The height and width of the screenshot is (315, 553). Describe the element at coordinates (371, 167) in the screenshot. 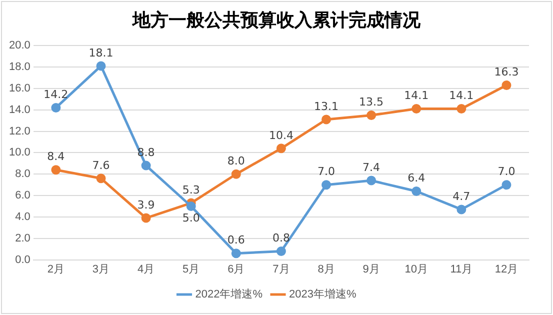

I see `data-label: 7.4` at that location.